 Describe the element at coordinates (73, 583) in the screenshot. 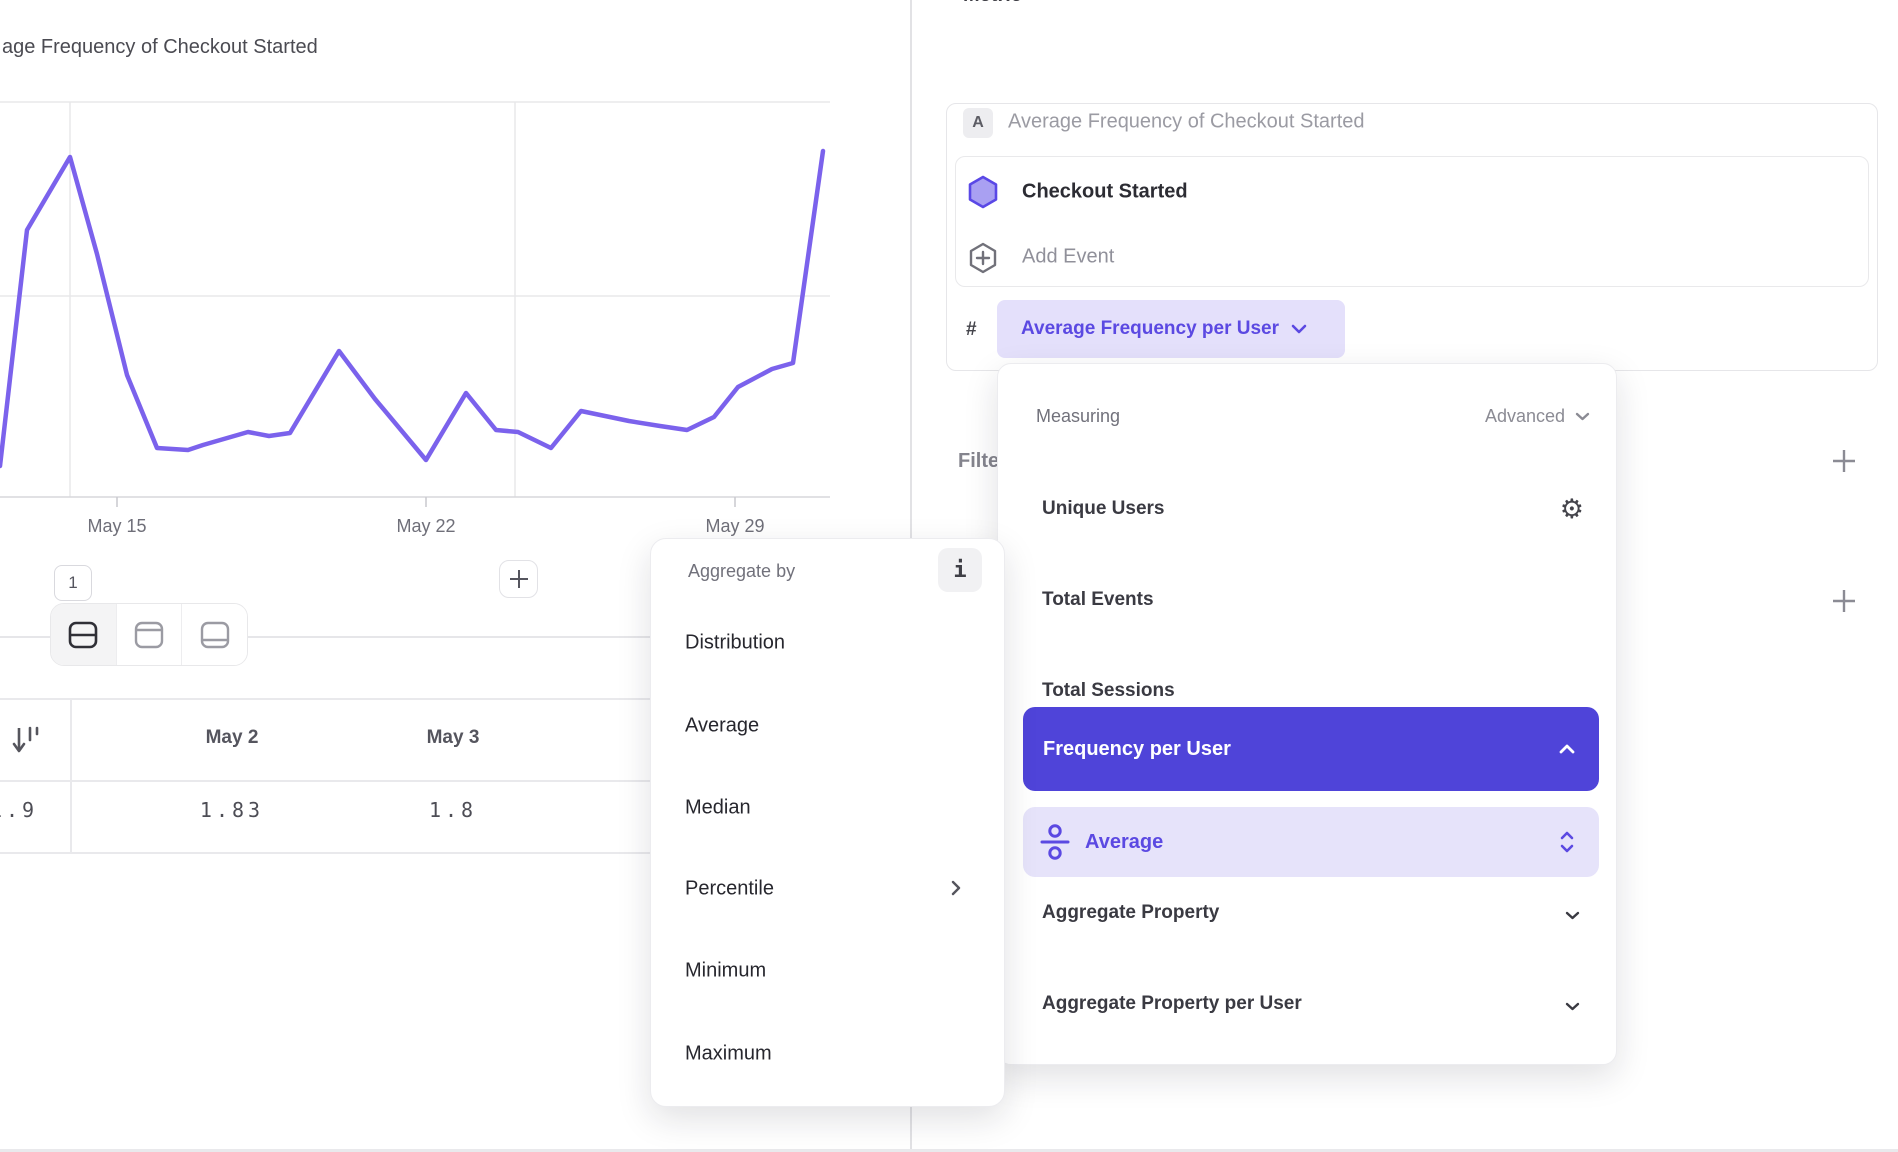

I see `interval-input: 1` at that location.